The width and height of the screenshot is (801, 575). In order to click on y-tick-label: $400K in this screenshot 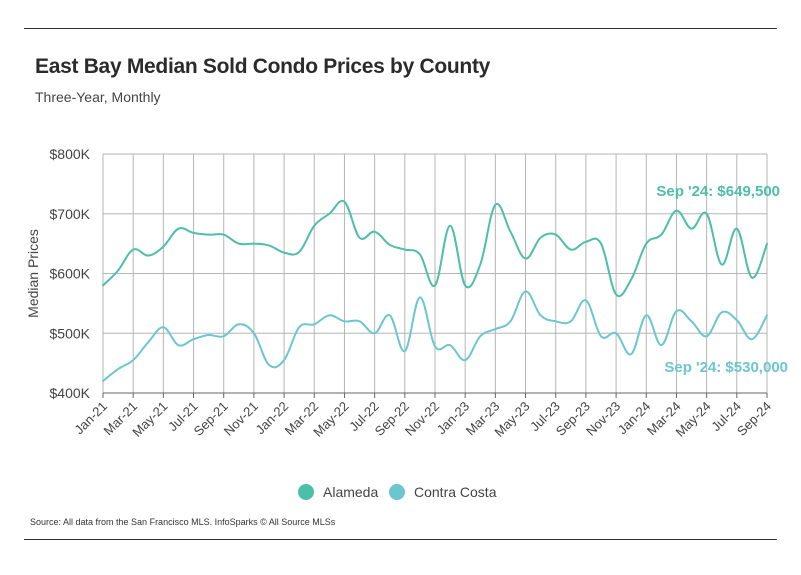, I will do `click(70, 393)`.